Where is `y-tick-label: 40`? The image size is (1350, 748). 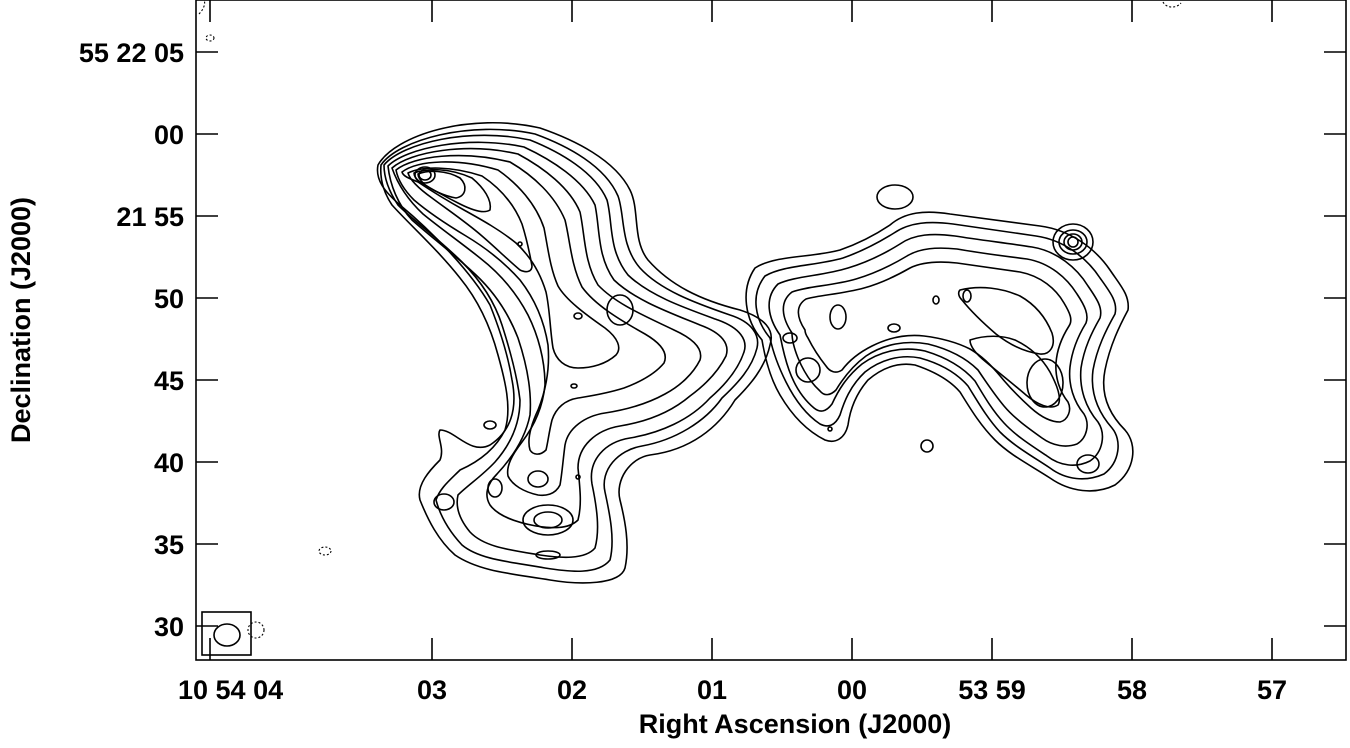
y-tick-label: 40 is located at coordinates (169, 463).